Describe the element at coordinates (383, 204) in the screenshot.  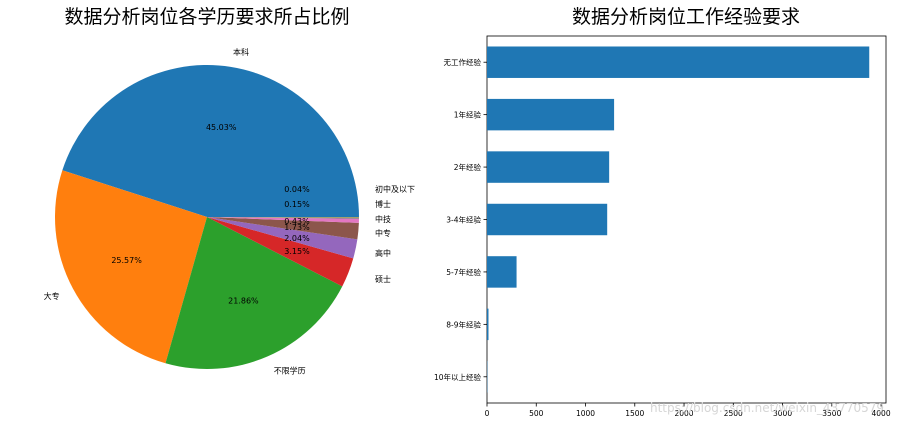
I see `pie-category-label-7: 博士` at that location.